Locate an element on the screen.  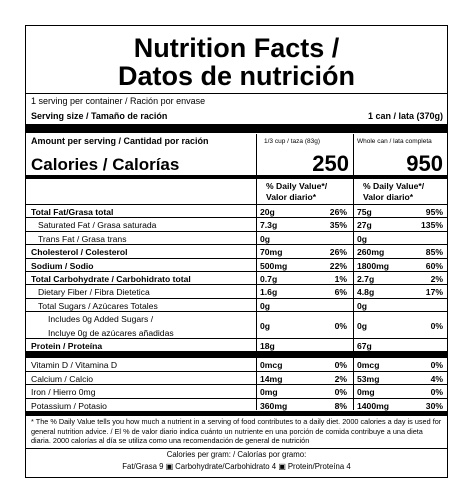
amount-header: Amount per serving / Cantidad por ración is located at coordinates (120, 141).